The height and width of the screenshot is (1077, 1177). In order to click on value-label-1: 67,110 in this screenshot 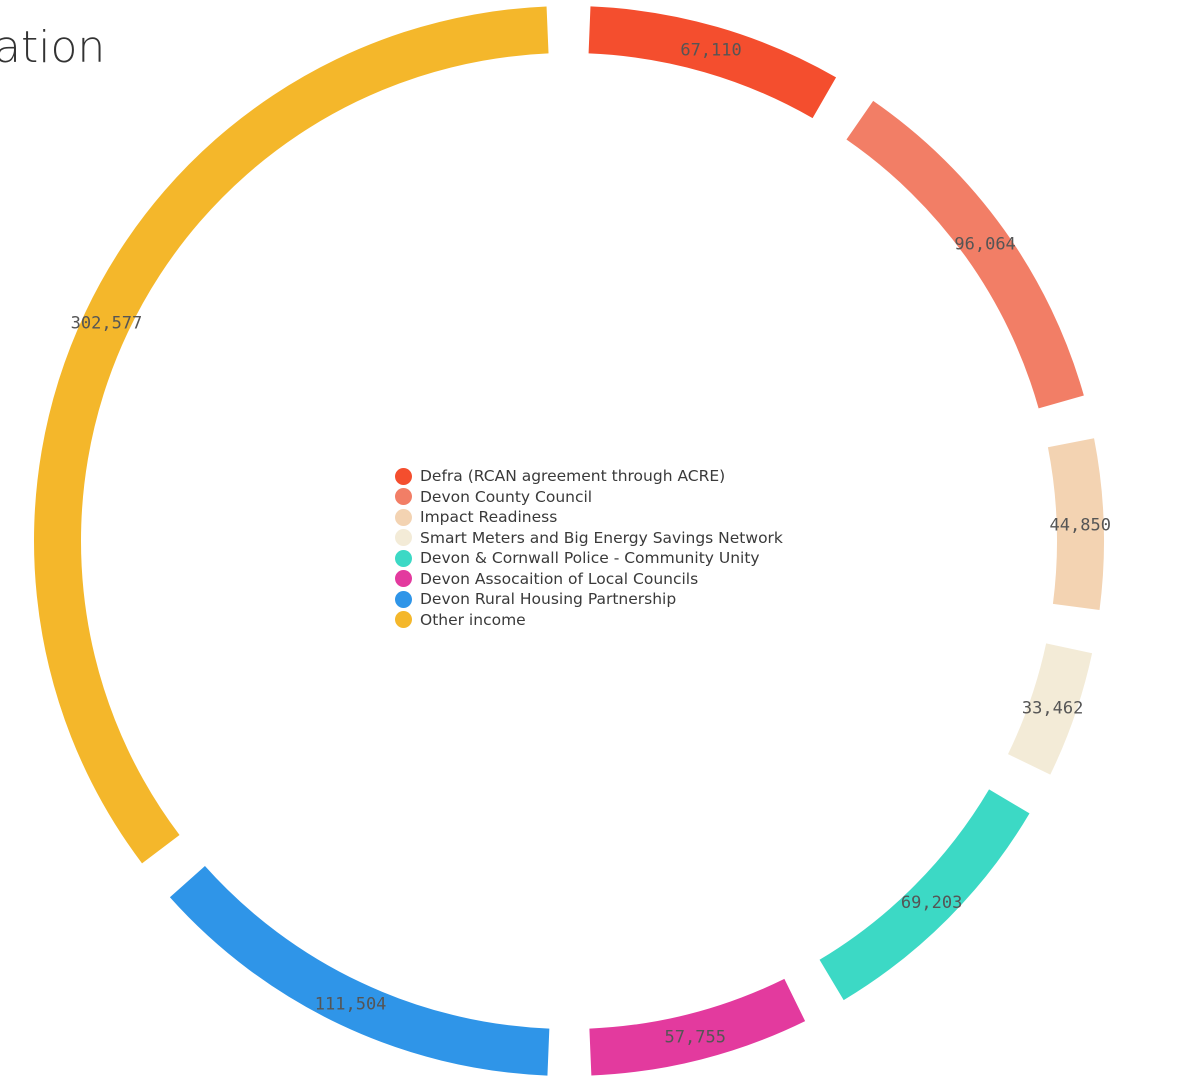, I will do `click(710, 51)`.